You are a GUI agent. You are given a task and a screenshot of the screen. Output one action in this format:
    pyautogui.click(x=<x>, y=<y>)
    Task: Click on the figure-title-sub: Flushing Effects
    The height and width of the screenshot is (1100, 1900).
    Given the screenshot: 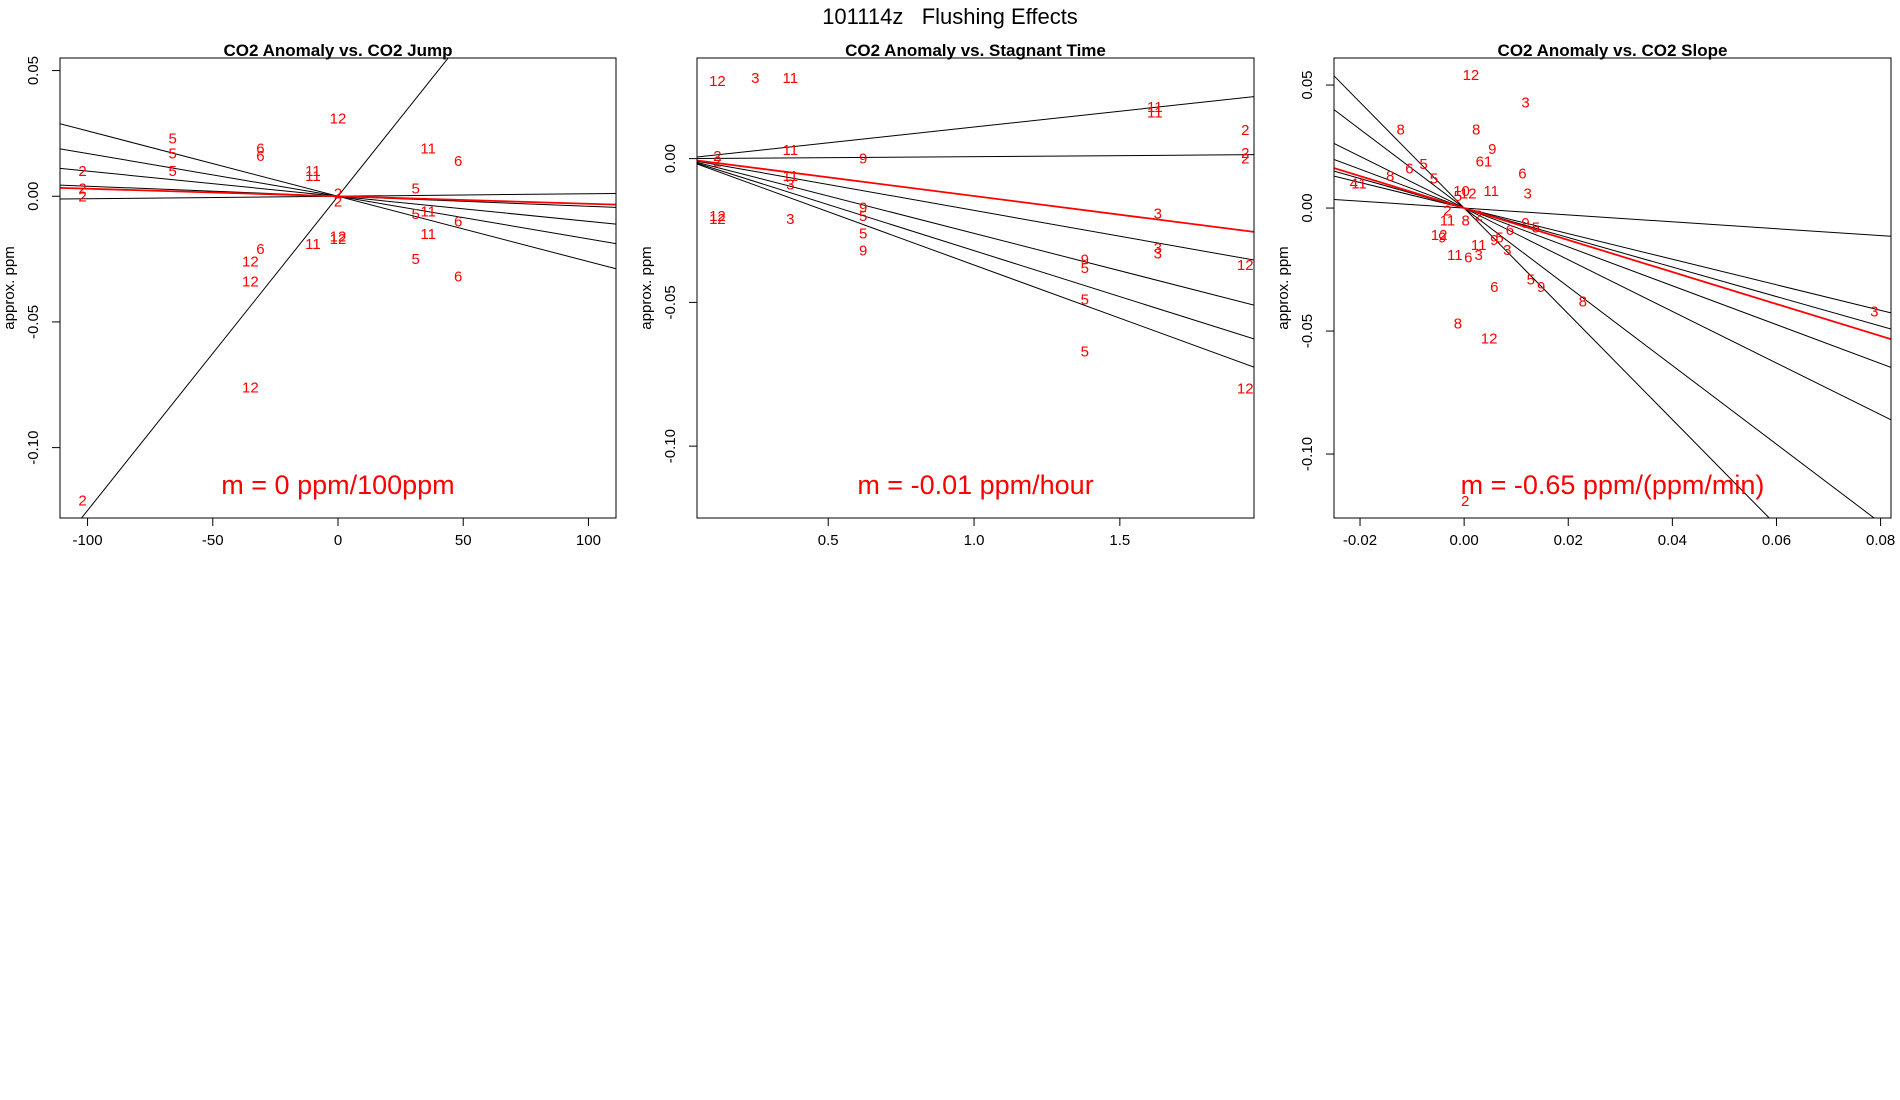 What is the action you would take?
    pyautogui.click(x=999, y=16)
    